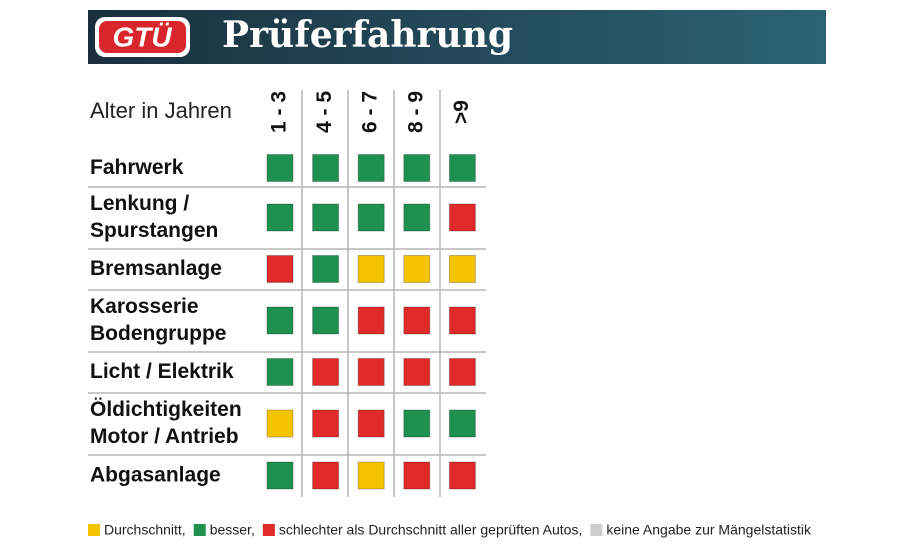 The height and width of the screenshot is (548, 910). Describe the element at coordinates (158, 333) in the screenshot. I see `row-label: Bodengruppe` at that location.